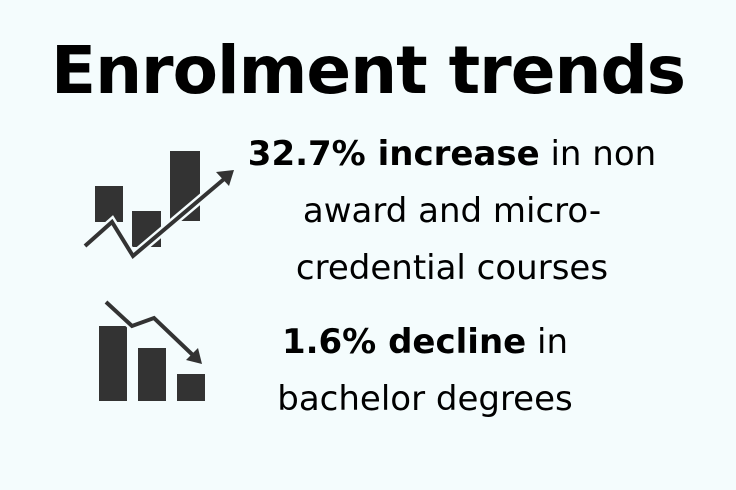 The width and height of the screenshot is (736, 490). What do you see at coordinates (368, 70) in the screenshot?
I see `page-title: Enrolment trends` at bounding box center [368, 70].